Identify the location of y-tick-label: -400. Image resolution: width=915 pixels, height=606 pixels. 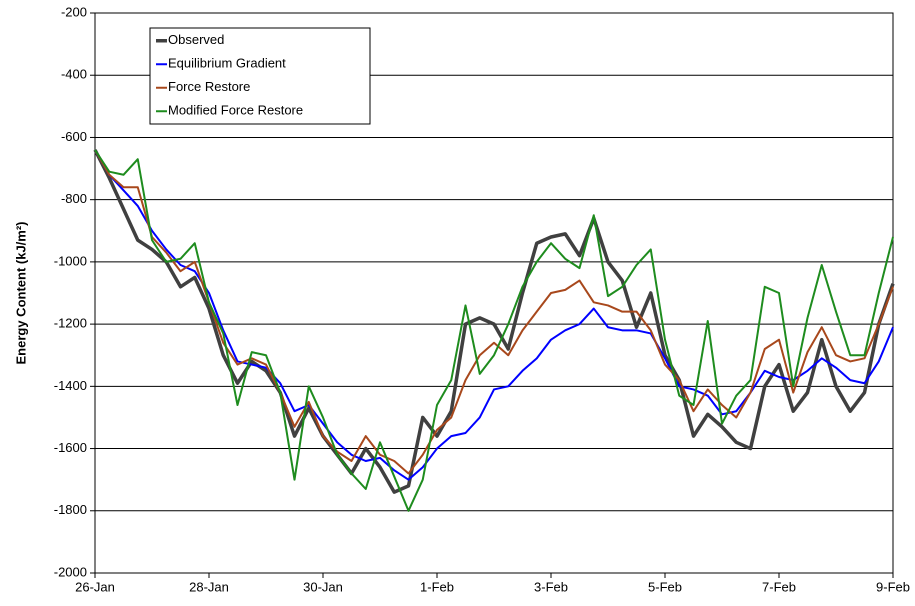
(74, 74).